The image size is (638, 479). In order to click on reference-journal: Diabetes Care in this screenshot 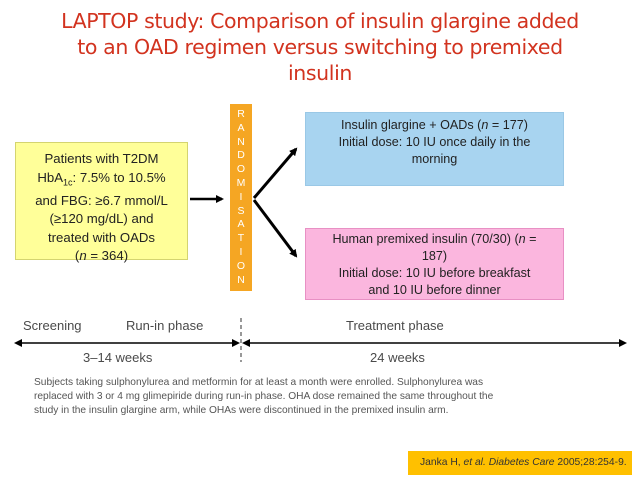, I will do `click(520, 462)`.